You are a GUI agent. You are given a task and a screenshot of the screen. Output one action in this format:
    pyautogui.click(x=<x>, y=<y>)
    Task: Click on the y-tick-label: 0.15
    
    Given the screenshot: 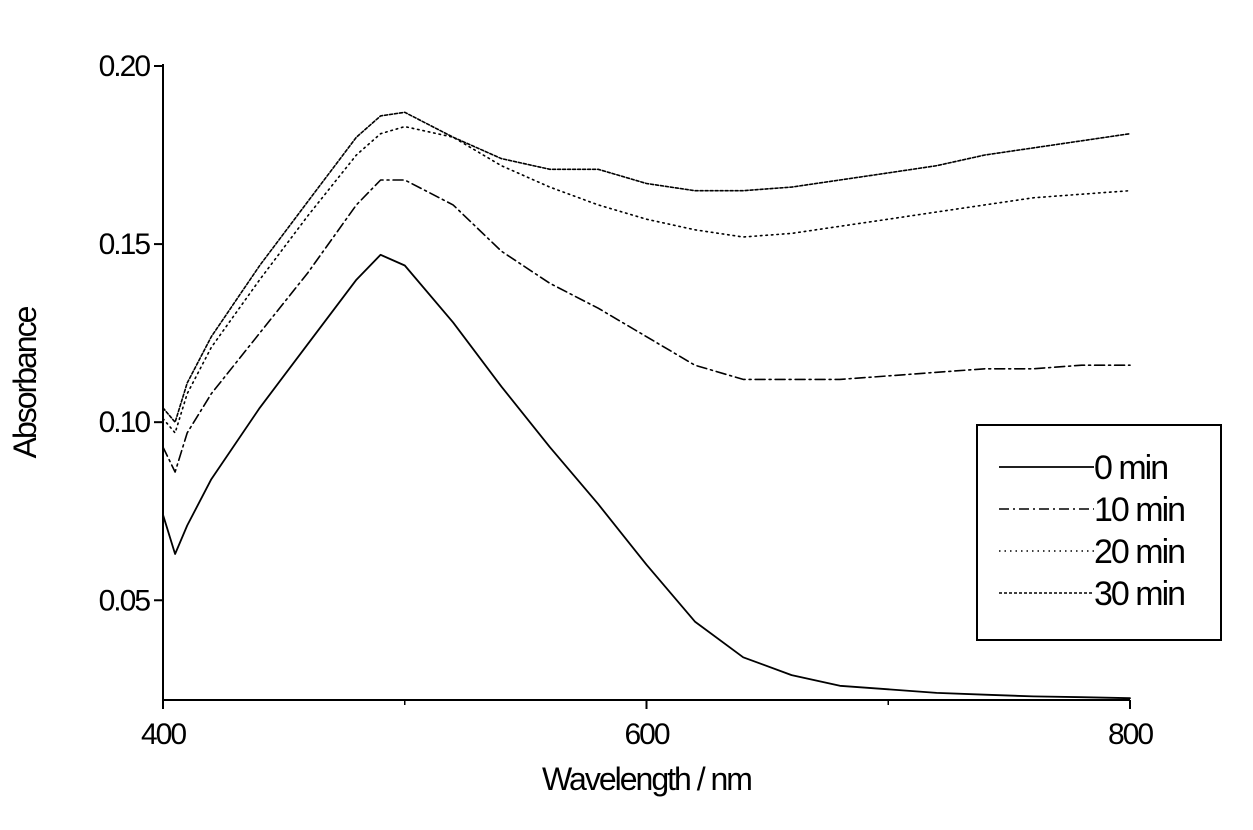 What is the action you would take?
    pyautogui.click(x=125, y=244)
    